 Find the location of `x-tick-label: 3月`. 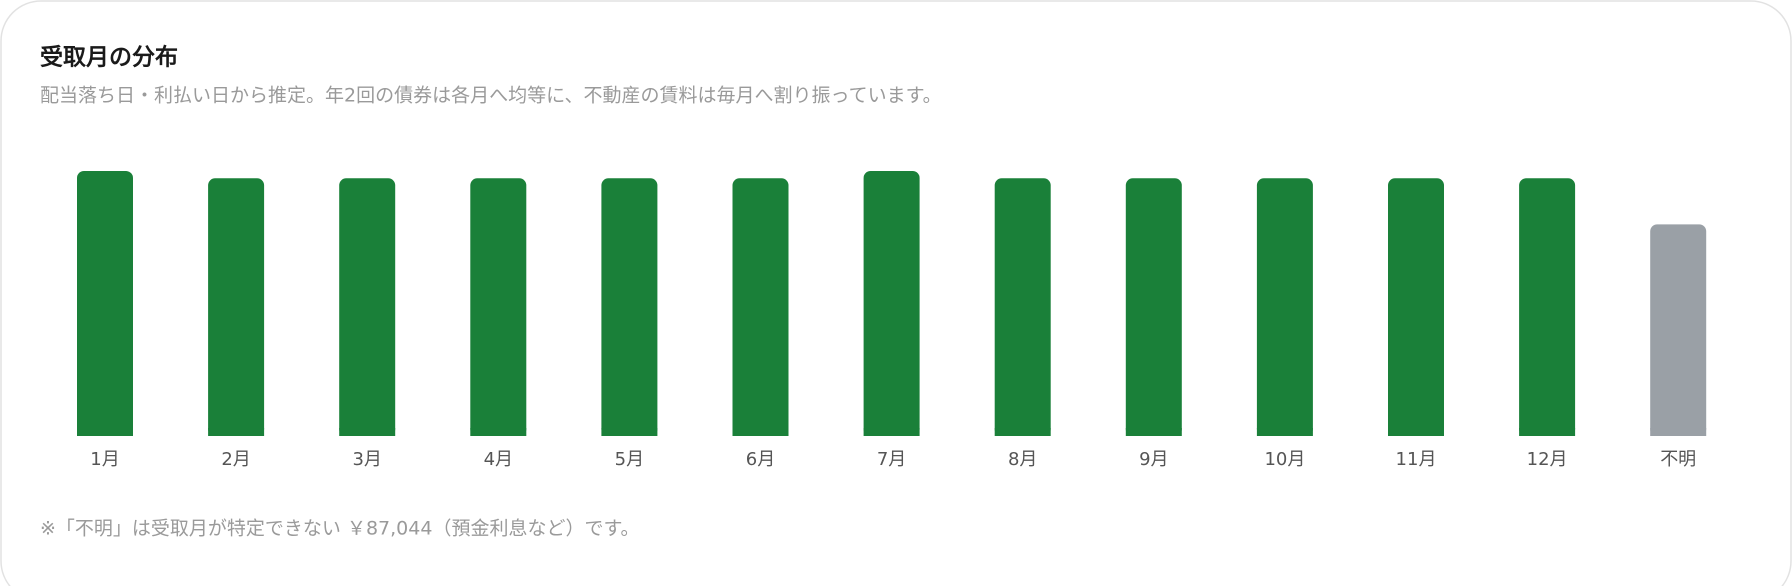

x-tick-label: 3月 is located at coordinates (366, 459).